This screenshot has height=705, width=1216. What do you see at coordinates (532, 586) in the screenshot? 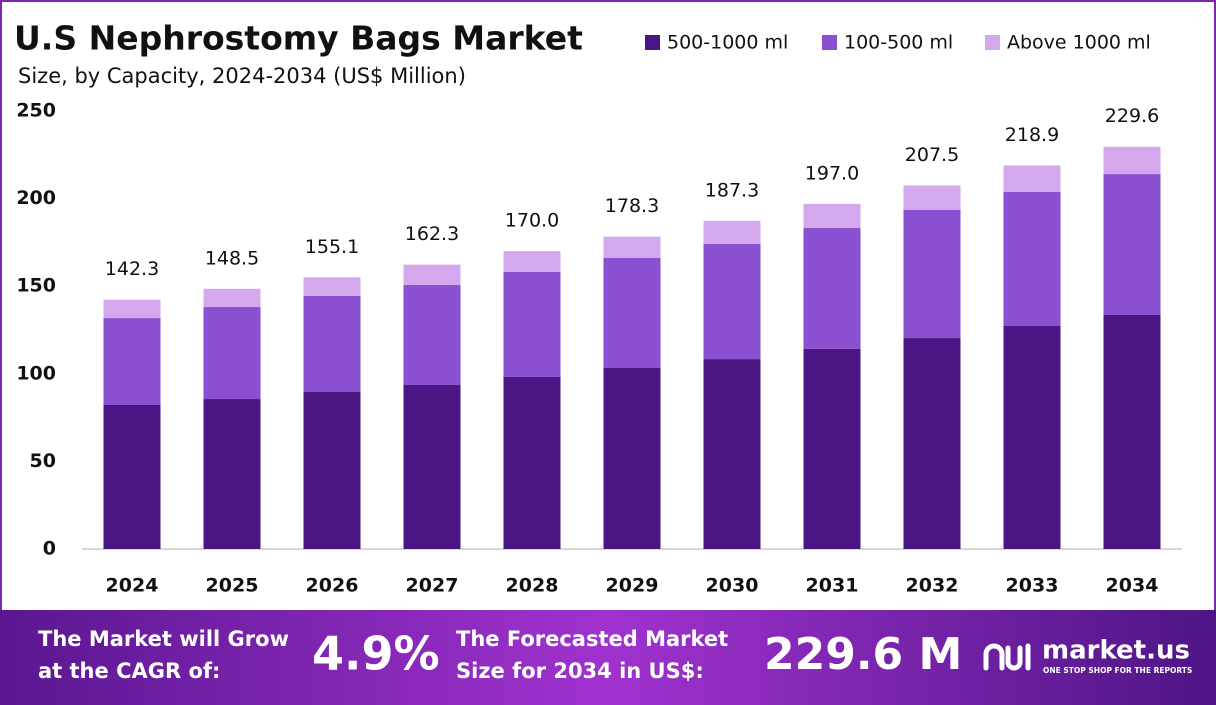
I see `x-tick-label: 2028` at bounding box center [532, 586].